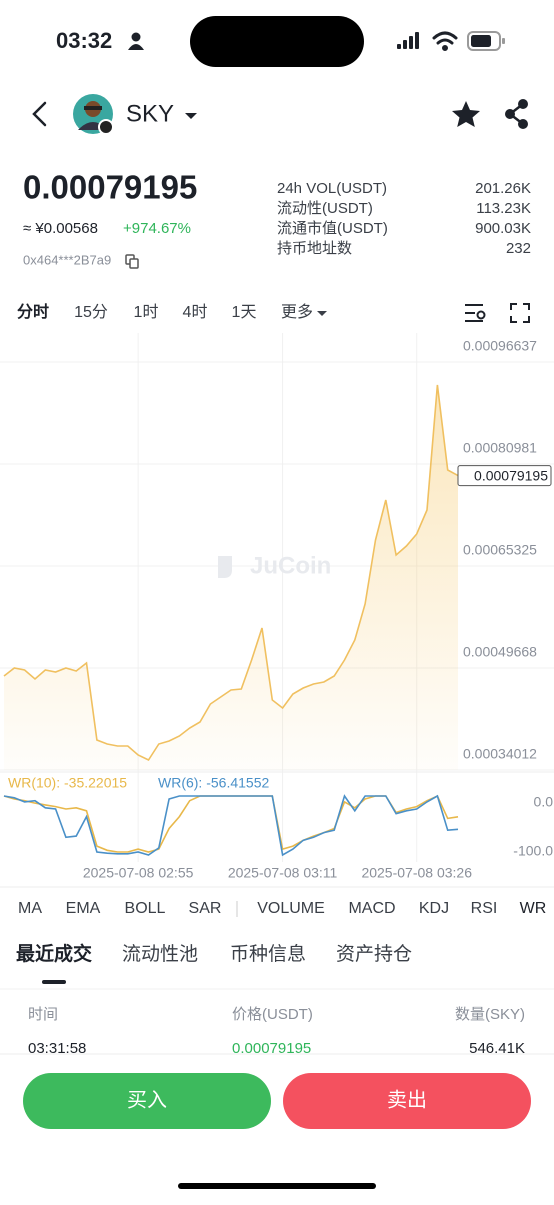 The height and width of the screenshot is (1205, 554). What do you see at coordinates (191, 116) in the screenshot?
I see `symbol-dropdown` at bounding box center [191, 116].